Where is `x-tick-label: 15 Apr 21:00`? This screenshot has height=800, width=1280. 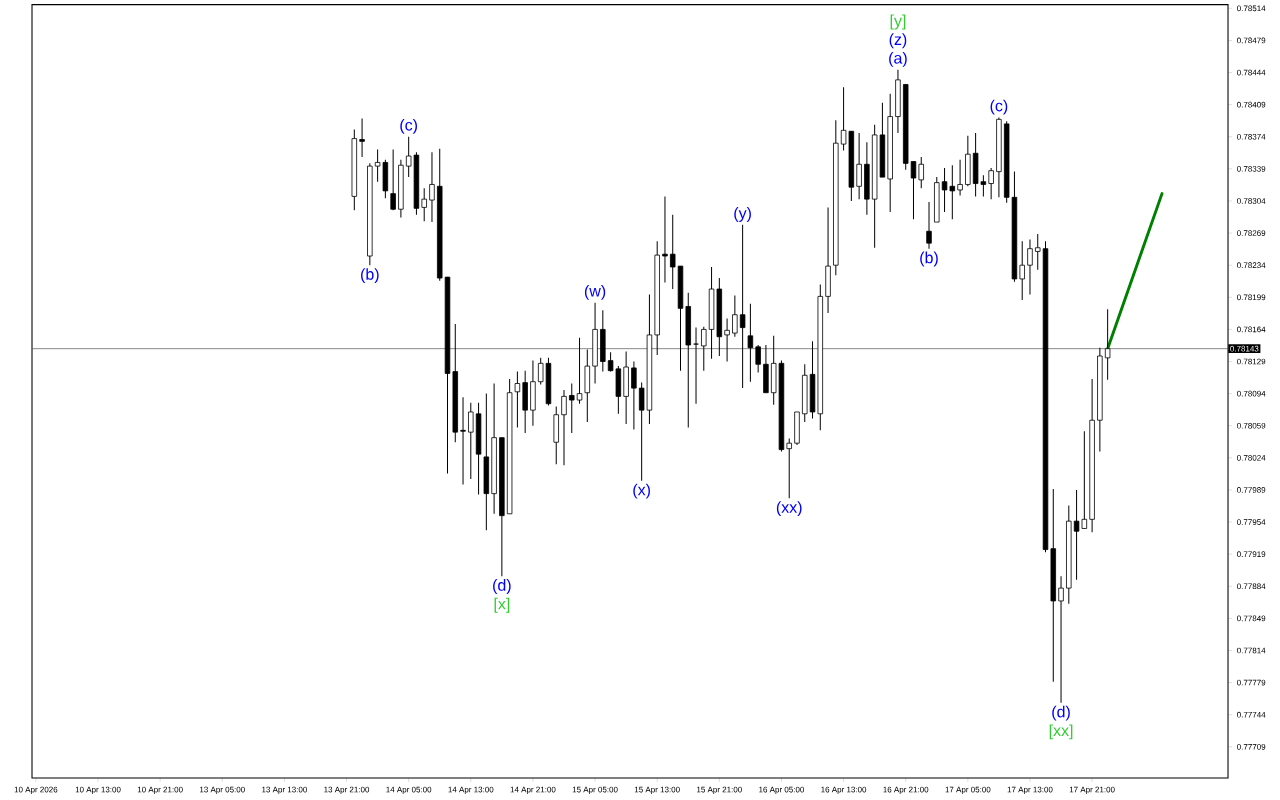 x-tick-label: 15 Apr 21:00 is located at coordinates (719, 790).